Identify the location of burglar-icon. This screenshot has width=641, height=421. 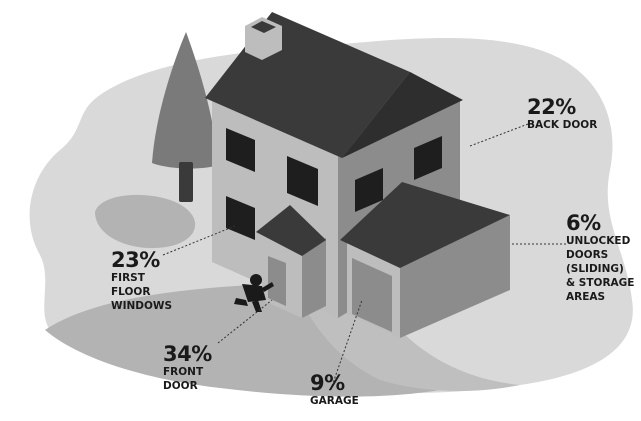
(254, 293).